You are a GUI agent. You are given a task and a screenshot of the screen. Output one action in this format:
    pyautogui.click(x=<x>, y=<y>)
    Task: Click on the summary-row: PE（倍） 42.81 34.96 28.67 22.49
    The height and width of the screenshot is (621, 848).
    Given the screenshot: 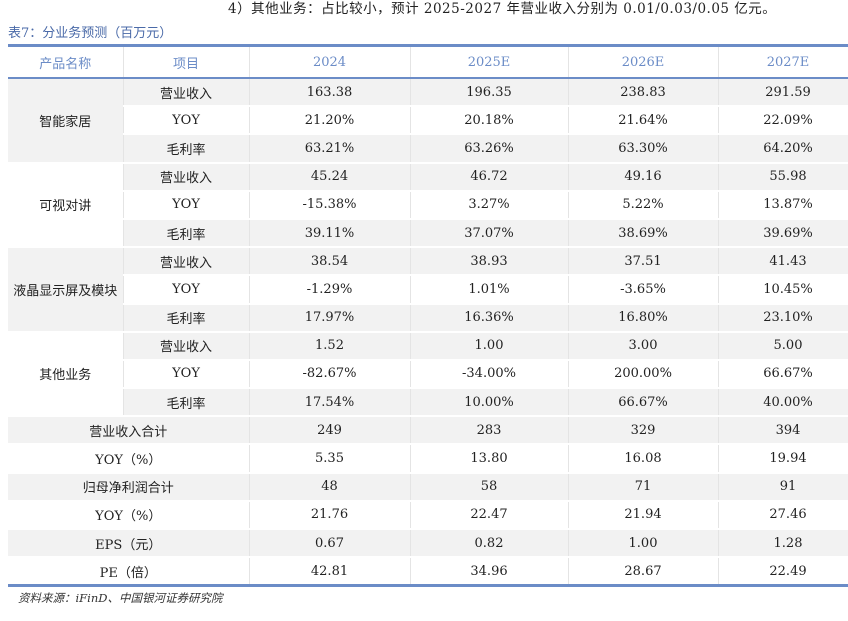 What is the action you would take?
    pyautogui.click(x=428, y=572)
    